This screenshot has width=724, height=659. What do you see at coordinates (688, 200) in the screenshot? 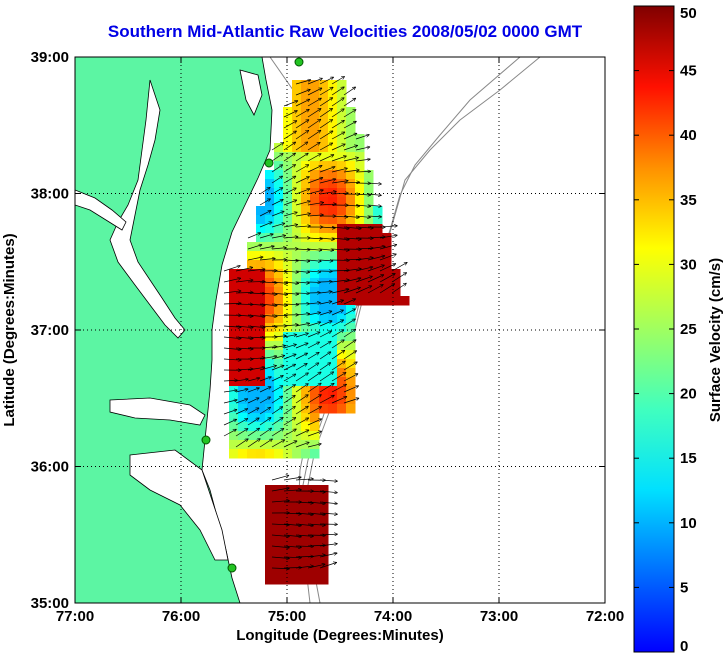
I see `colorbar-tick-label: 35` at bounding box center [688, 200].